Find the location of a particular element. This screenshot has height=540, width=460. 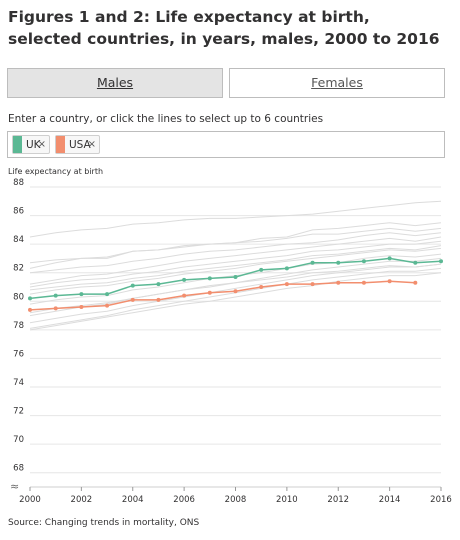

y-tick-label: 72 is located at coordinates (18, 412).